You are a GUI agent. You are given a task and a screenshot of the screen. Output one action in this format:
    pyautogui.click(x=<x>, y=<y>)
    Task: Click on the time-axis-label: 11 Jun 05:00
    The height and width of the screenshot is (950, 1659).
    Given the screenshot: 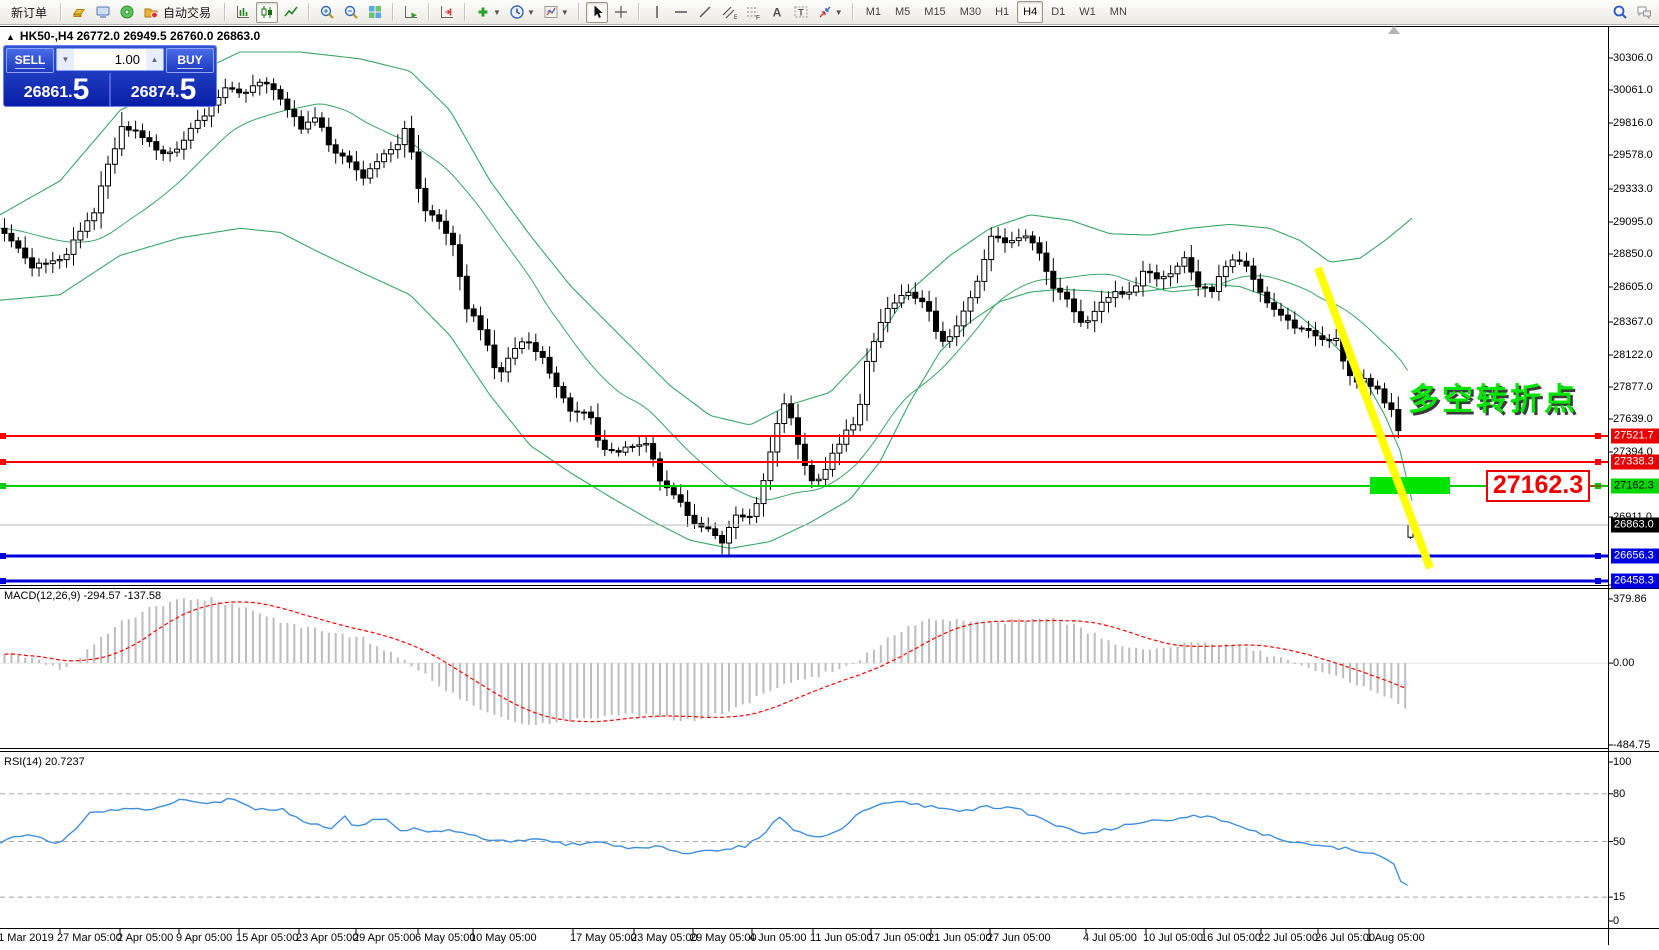 What is the action you would take?
    pyautogui.click(x=841, y=938)
    